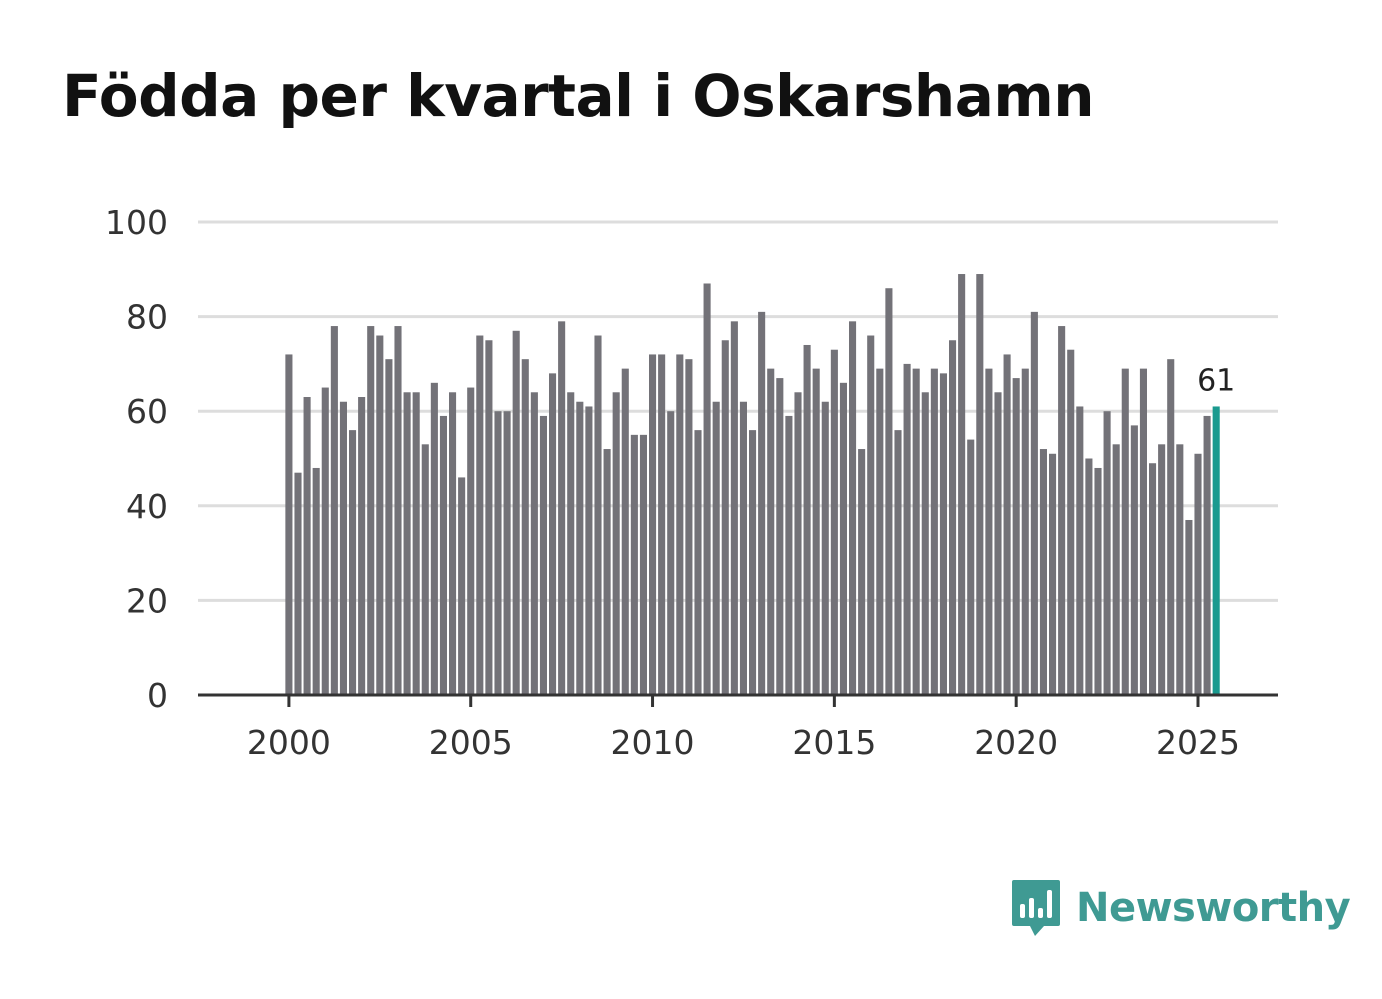  What do you see at coordinates (1198, 742) in the screenshot?
I see `x-tick-label: 2025` at bounding box center [1198, 742].